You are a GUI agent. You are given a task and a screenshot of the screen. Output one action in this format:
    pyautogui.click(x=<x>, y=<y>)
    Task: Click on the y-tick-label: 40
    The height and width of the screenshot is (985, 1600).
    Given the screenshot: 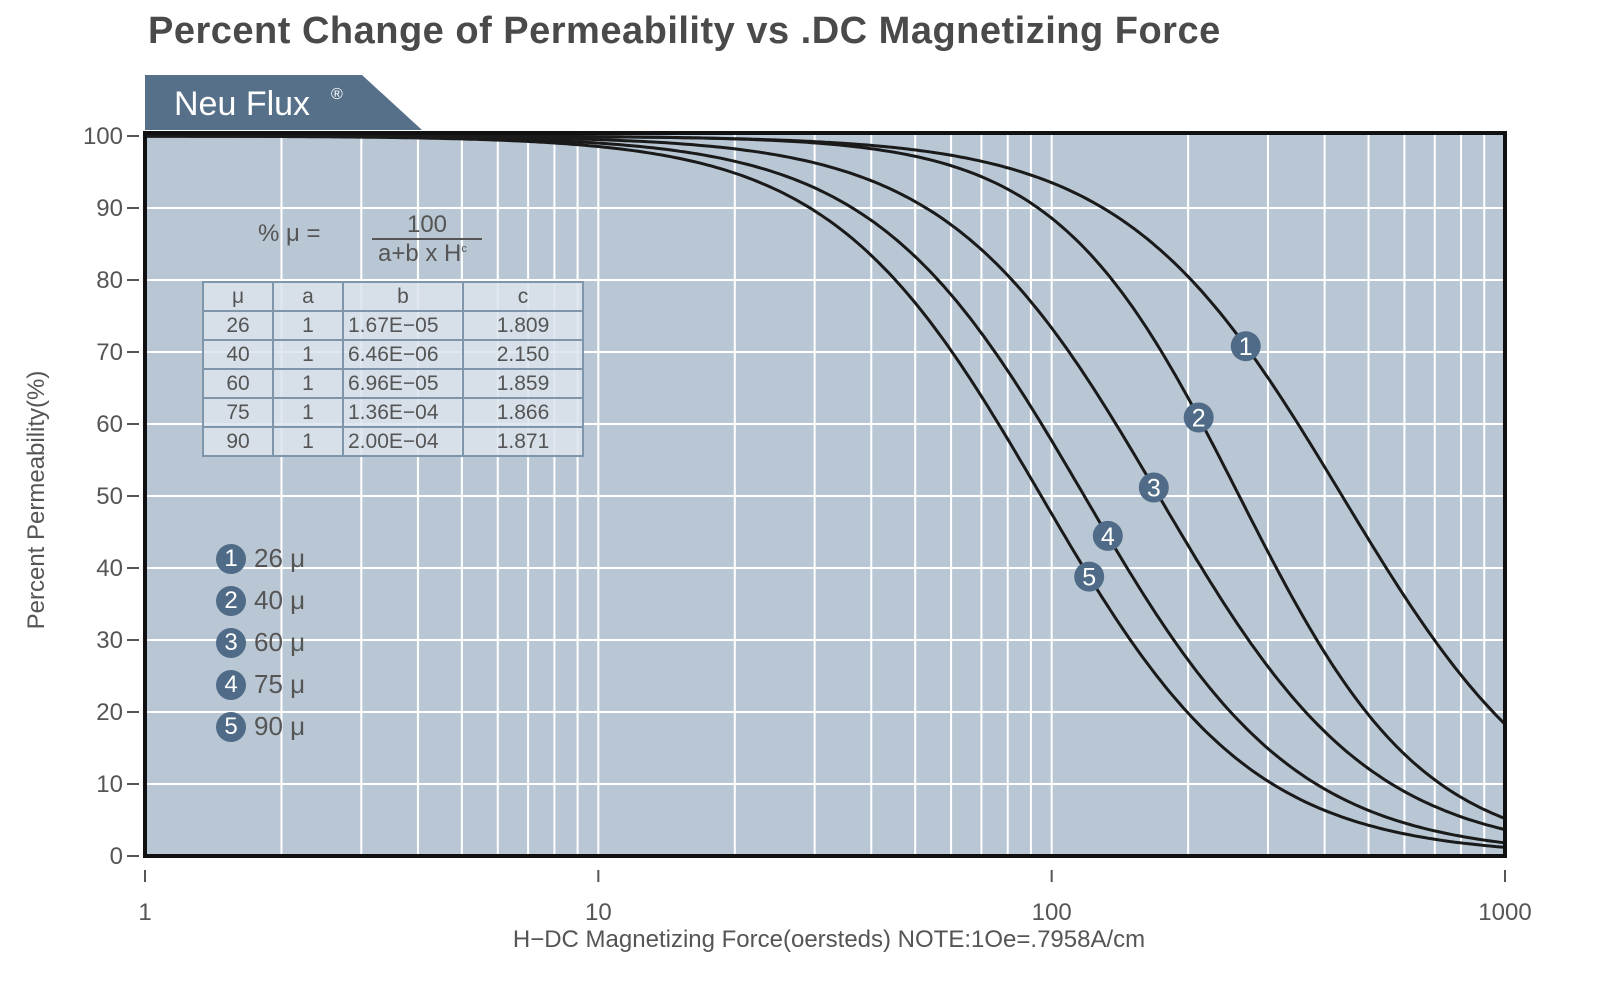 What is the action you would take?
    pyautogui.click(x=109, y=568)
    